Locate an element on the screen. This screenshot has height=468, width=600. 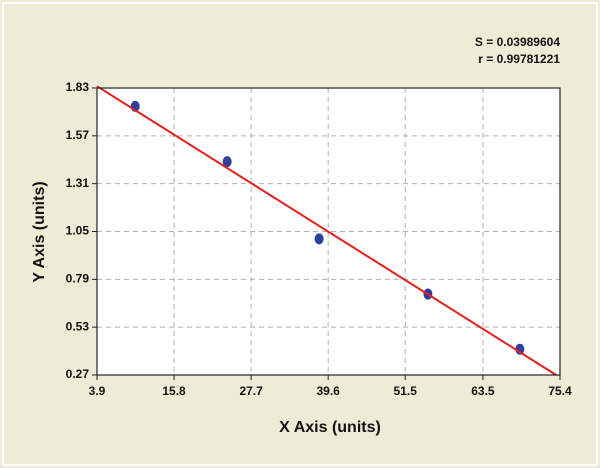
y-tick-label: 0.27 is located at coordinates (78, 374).